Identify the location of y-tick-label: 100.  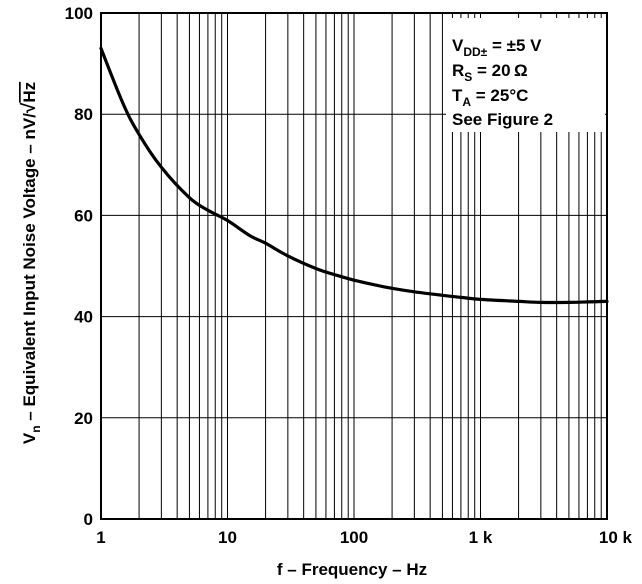
(79, 13).